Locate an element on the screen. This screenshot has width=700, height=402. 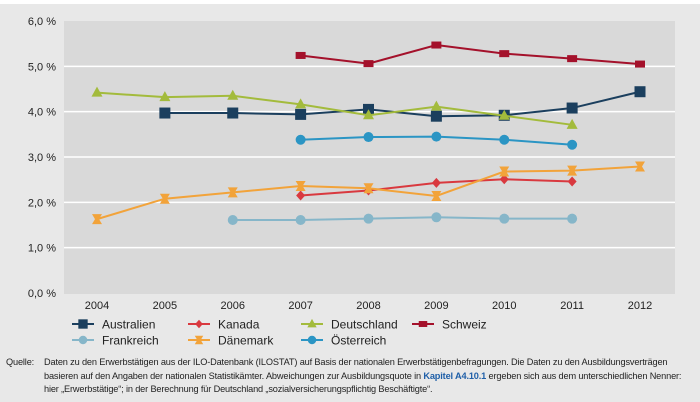
x-tick-label: 2011 is located at coordinates (572, 306).